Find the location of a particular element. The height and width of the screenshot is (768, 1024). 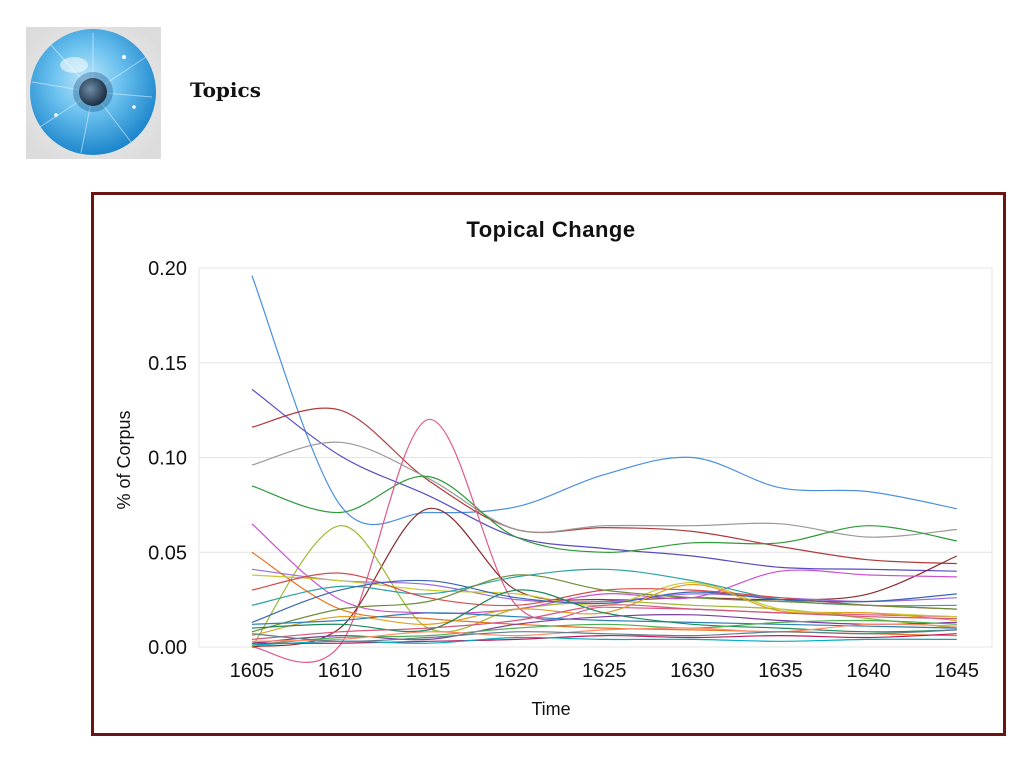

x-tick-label: 1605 is located at coordinates (252, 671).